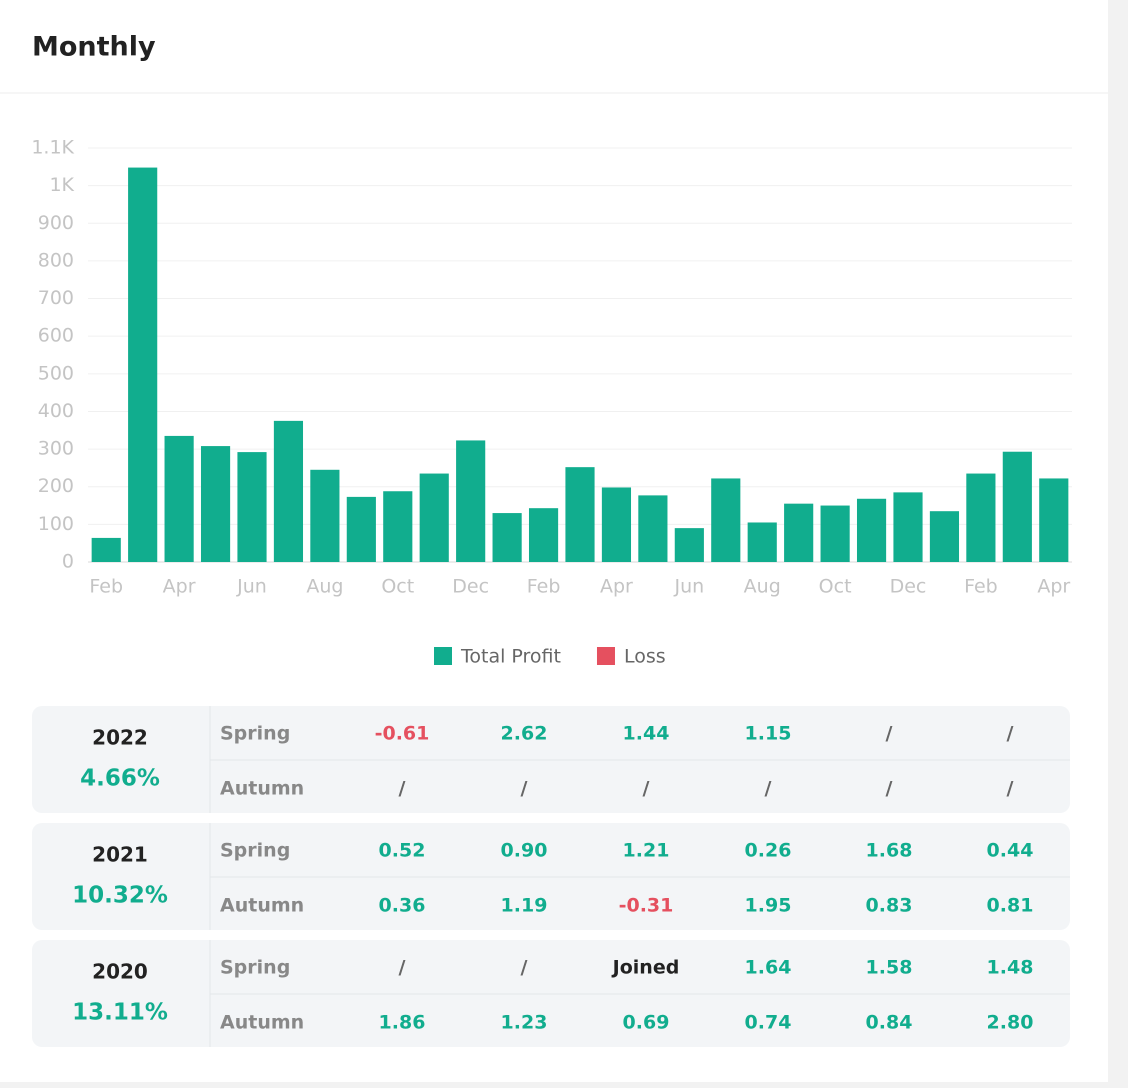 The height and width of the screenshot is (1088, 1128). I want to click on y-tick-label: 300, so click(56, 449).